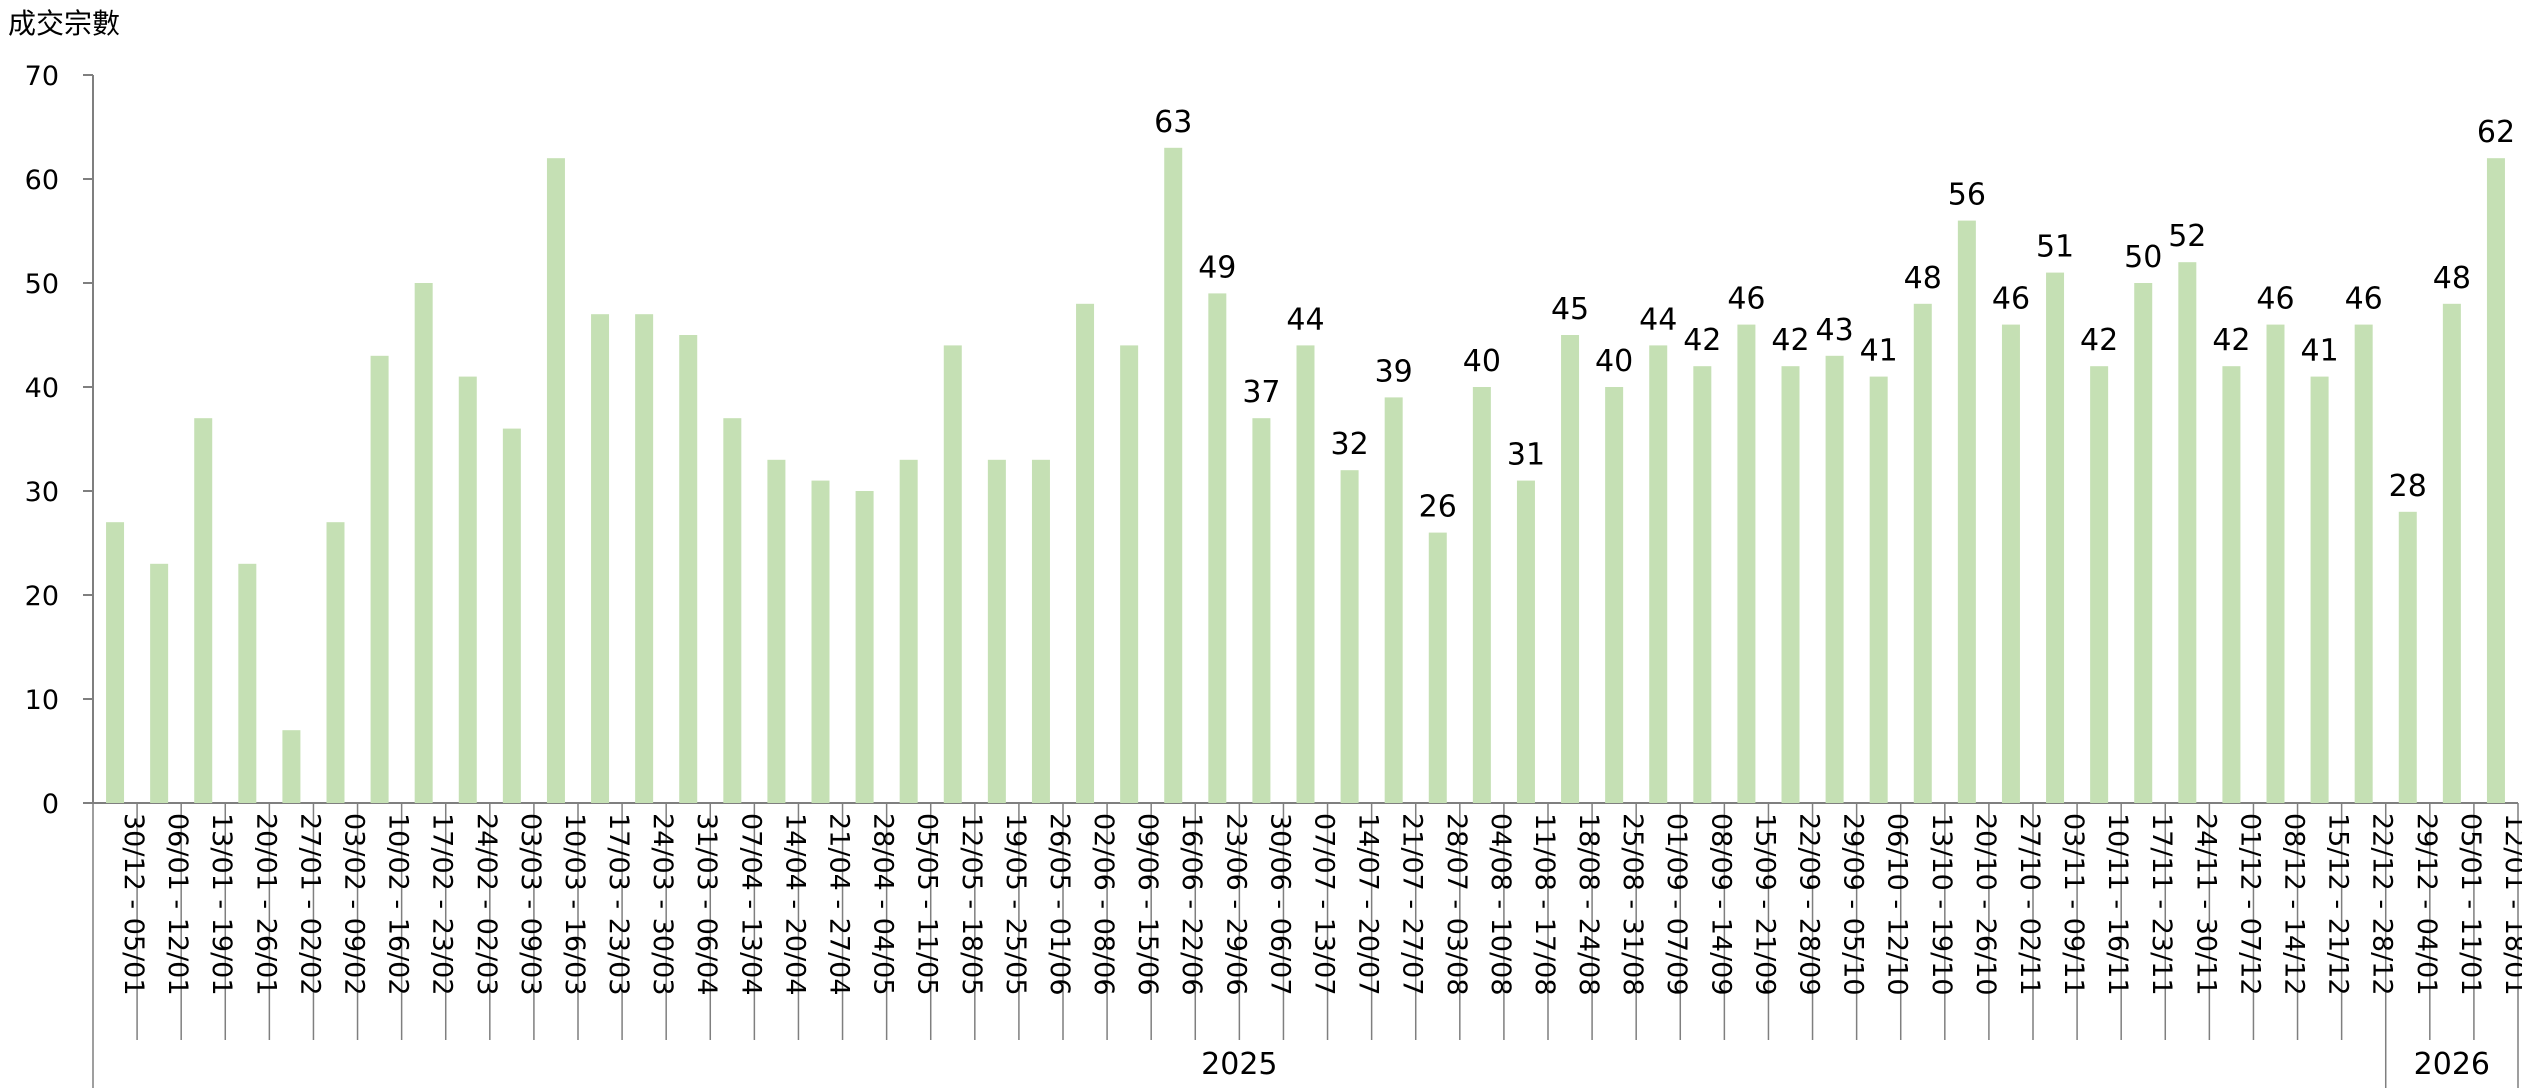  I want to click on x-tick-label: 11/08 - 17/08, so click(1544, 904).